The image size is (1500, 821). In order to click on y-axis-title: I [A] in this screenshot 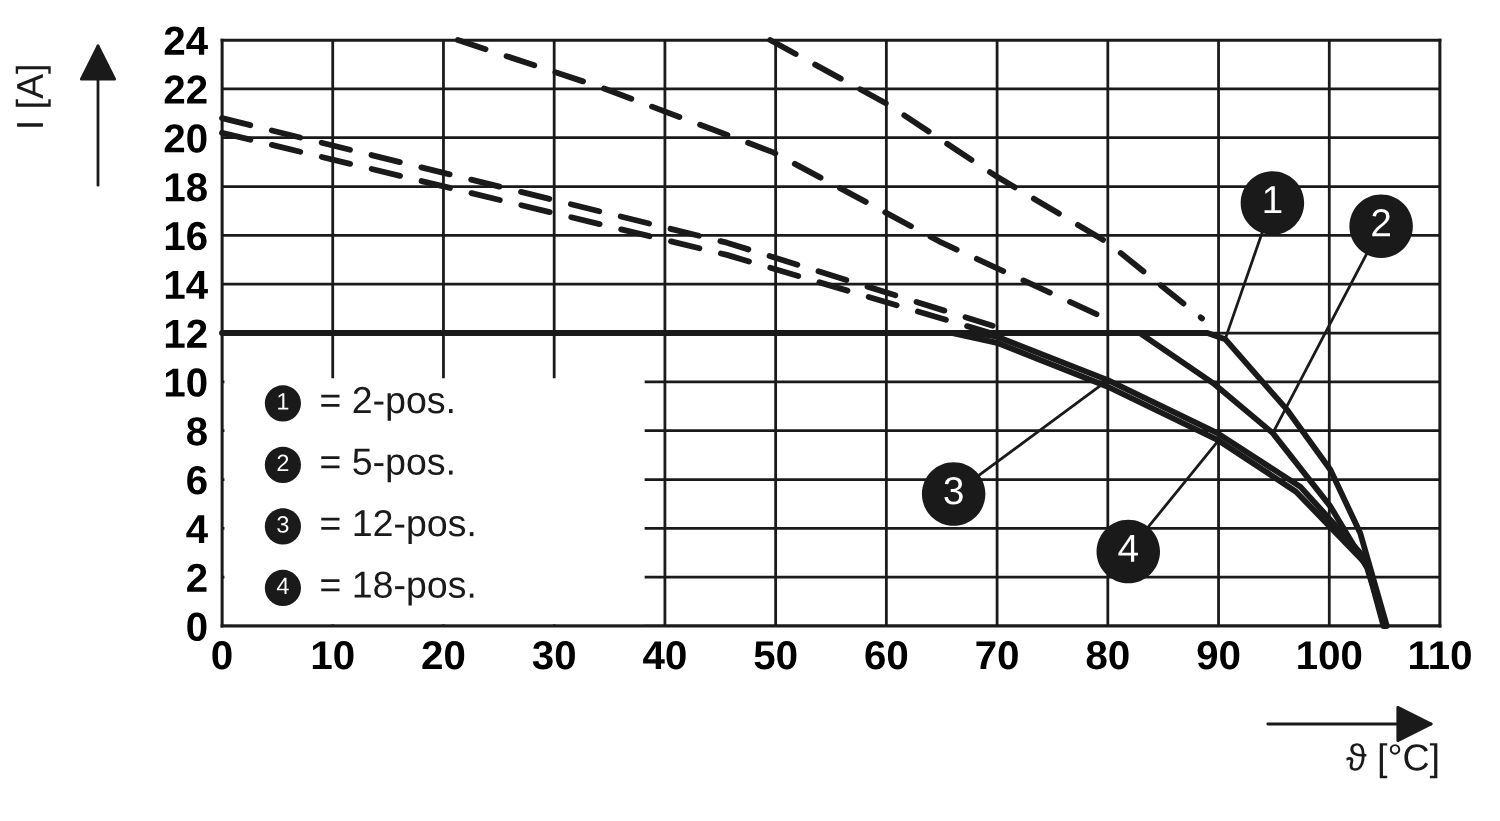, I will do `click(33, 96)`.